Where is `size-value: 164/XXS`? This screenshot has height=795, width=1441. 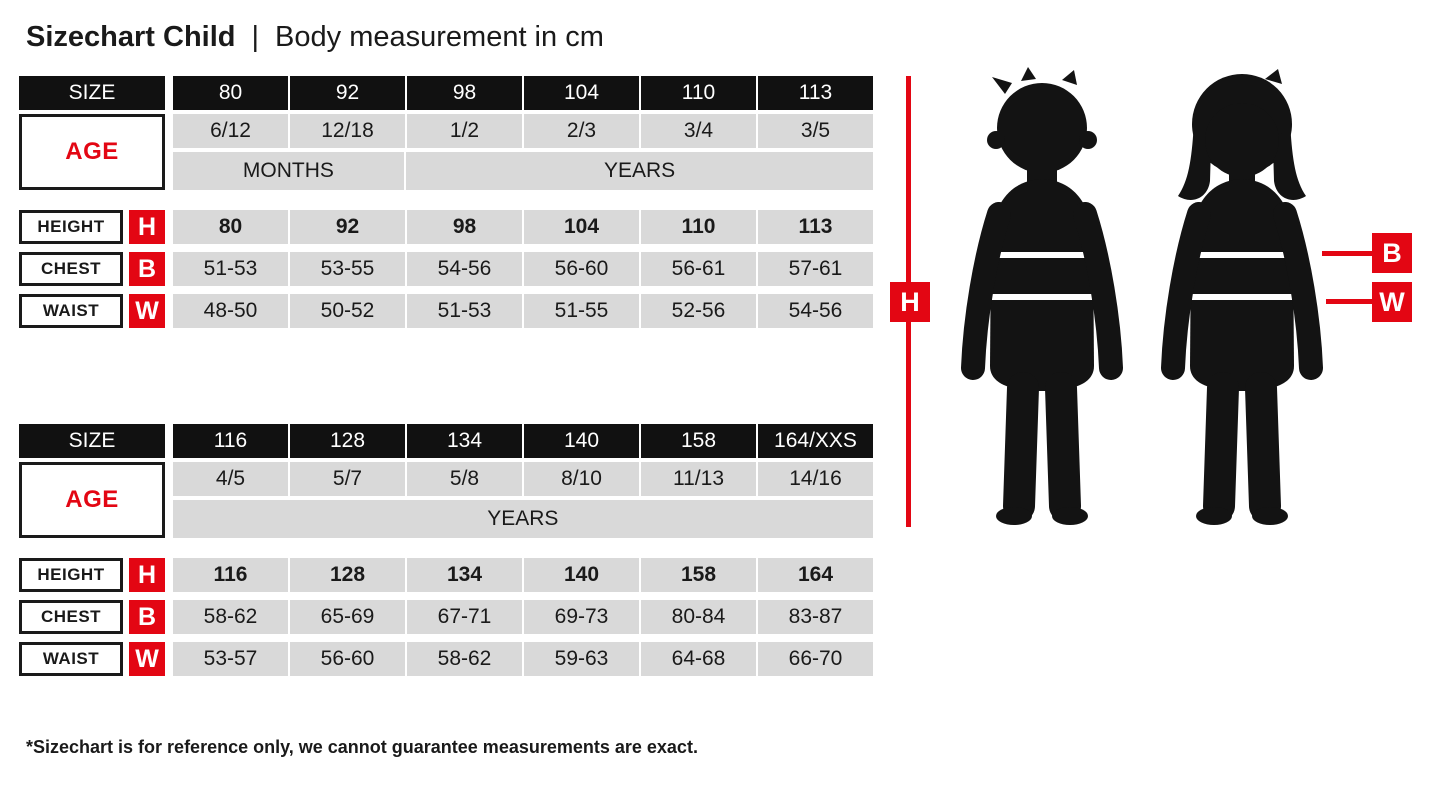
size-value: 164/XXS is located at coordinates (815, 441).